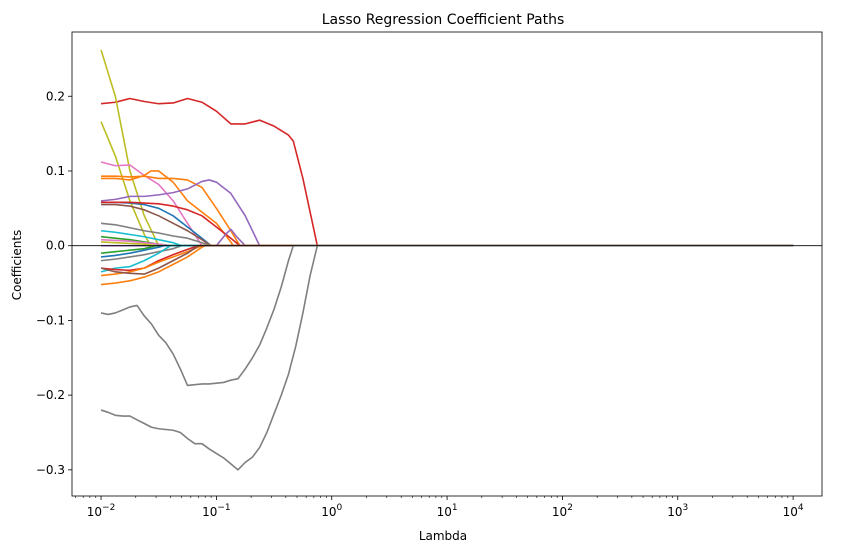  What do you see at coordinates (55, 171) in the screenshot?
I see `y-tick-label: 0.1` at bounding box center [55, 171].